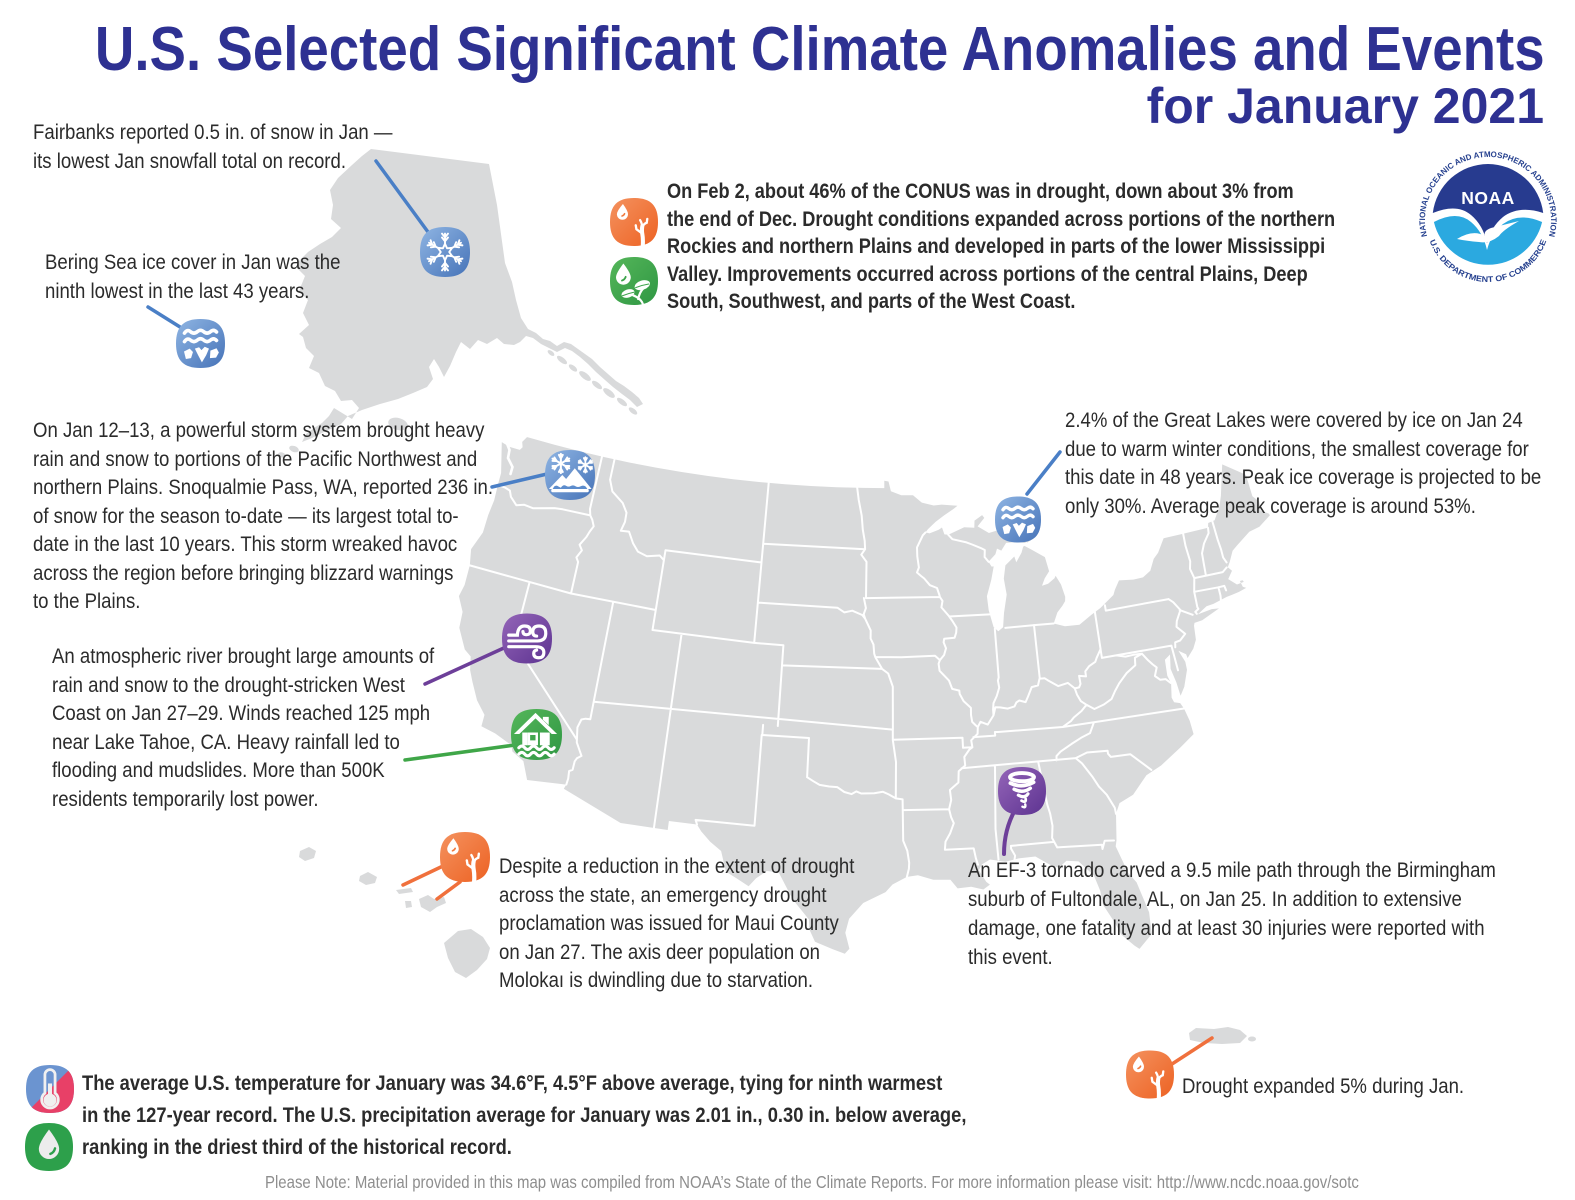  I want to click on svg-text: NOAA, so click(1488, 198).